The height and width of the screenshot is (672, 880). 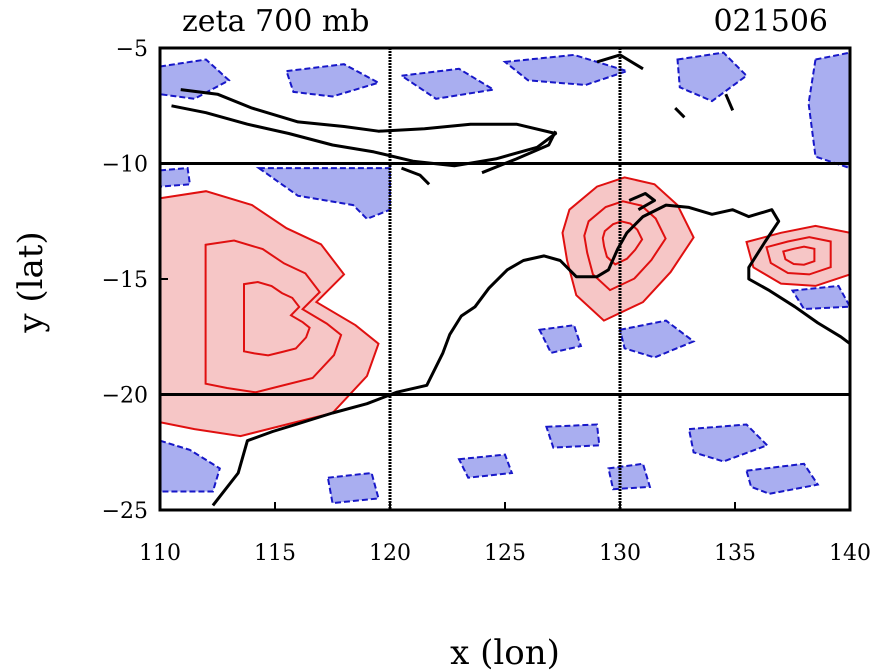 What do you see at coordinates (276, 21) in the screenshot?
I see `title-left: zeta 700 mb` at bounding box center [276, 21].